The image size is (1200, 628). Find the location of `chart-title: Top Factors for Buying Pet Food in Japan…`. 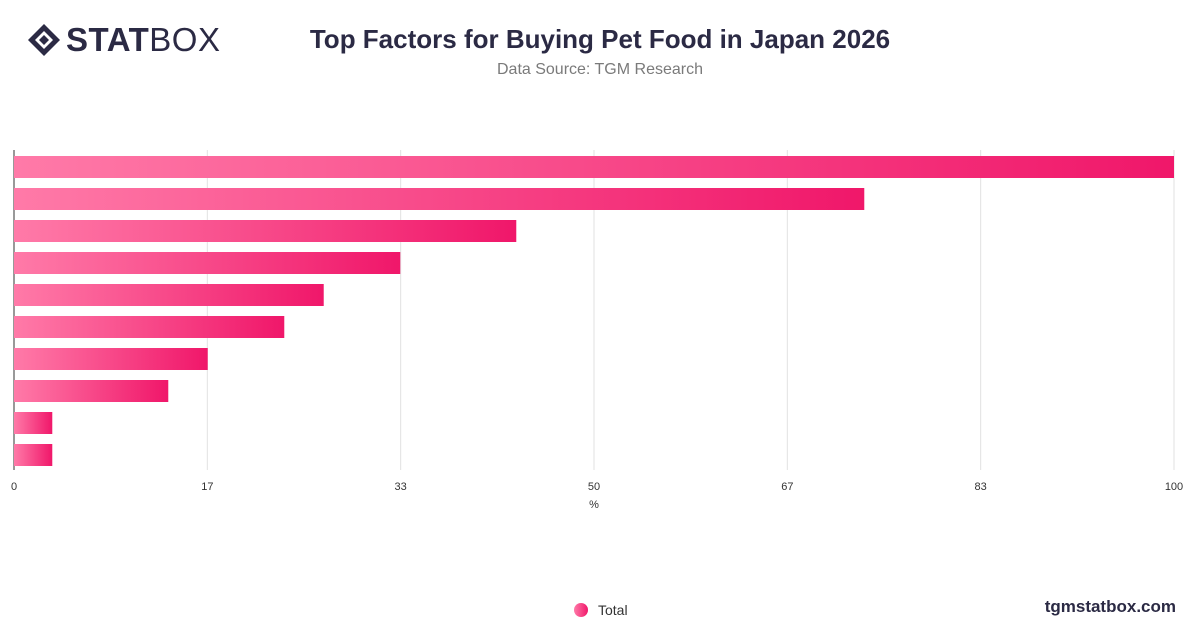

chart-title: Top Factors for Buying Pet Food in Japan… is located at coordinates (600, 39).